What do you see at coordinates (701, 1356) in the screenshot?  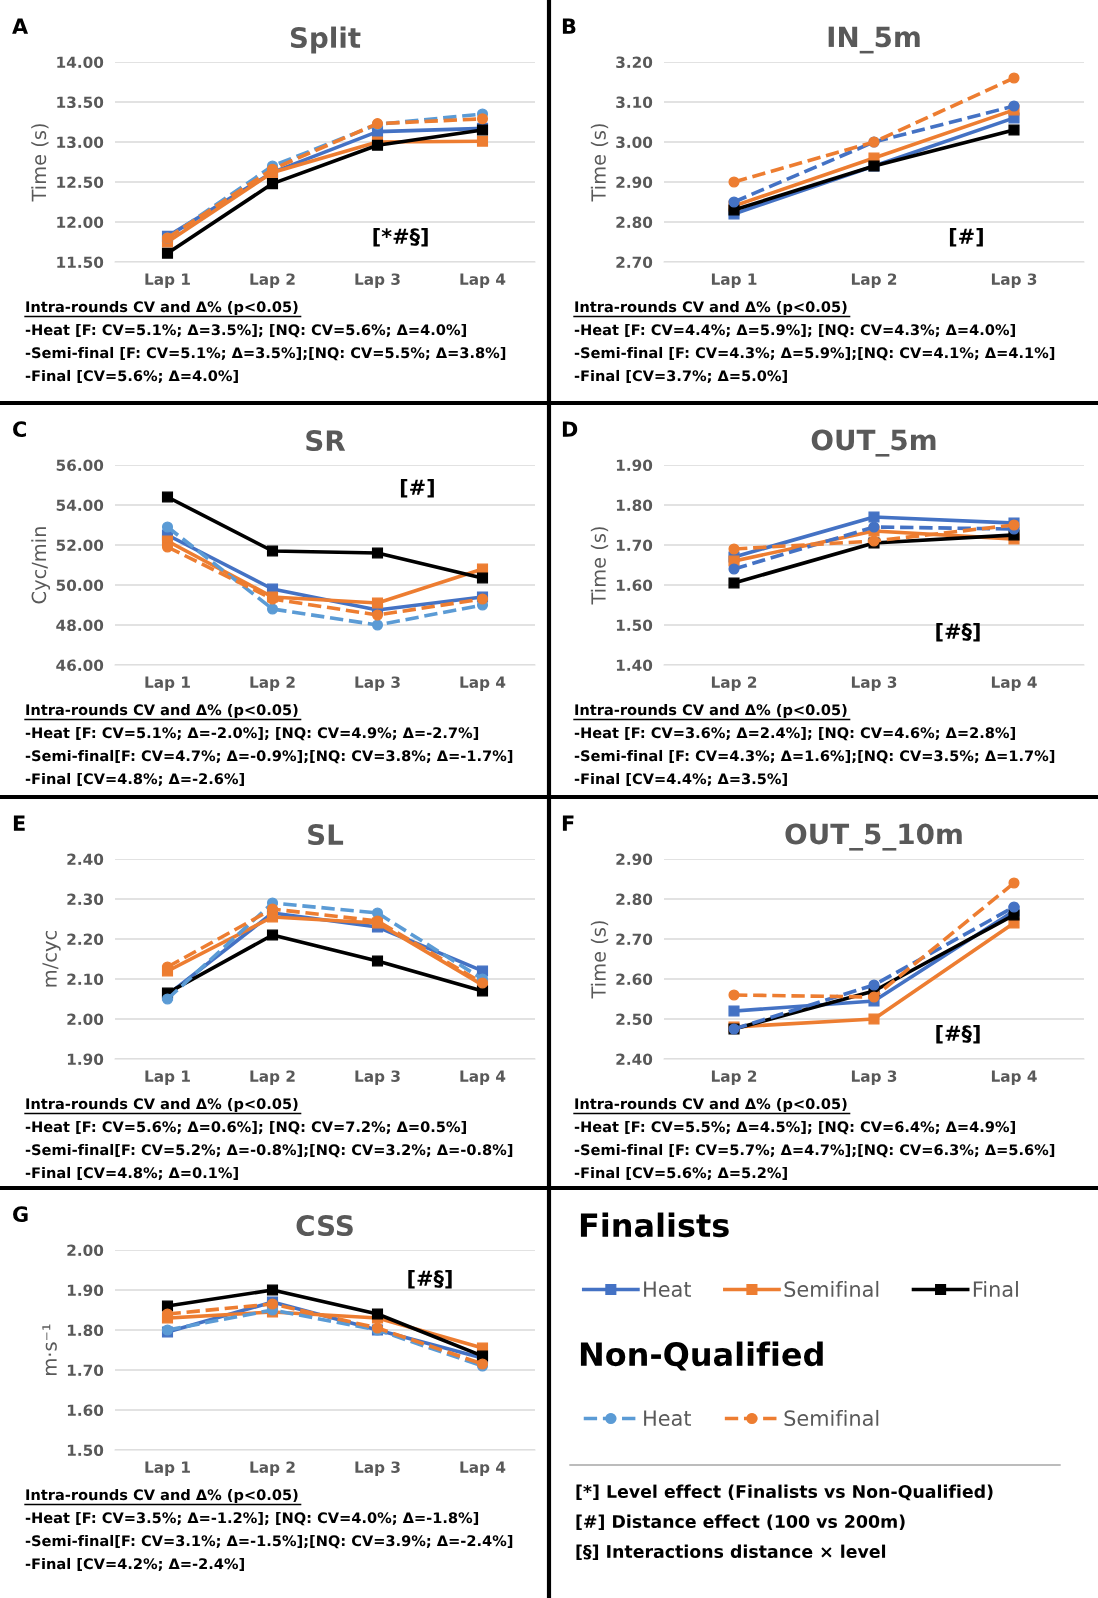 I see `text: Non-Qualified` at bounding box center [701, 1356].